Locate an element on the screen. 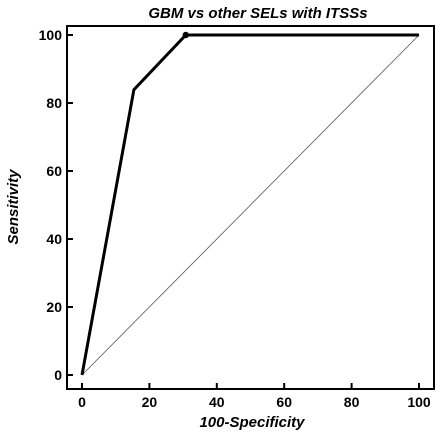  y-tick-label: 60 is located at coordinates (54, 171).